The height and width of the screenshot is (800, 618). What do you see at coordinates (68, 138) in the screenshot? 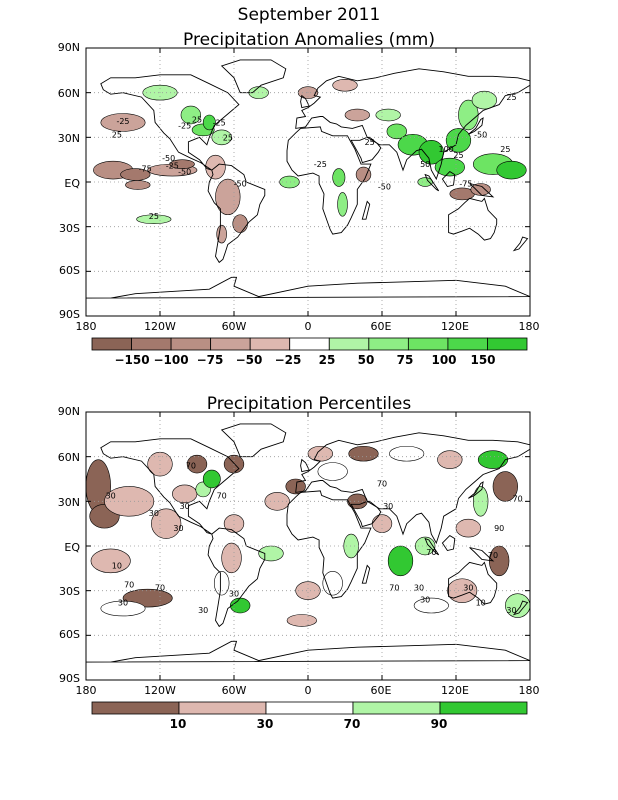
I see `lat-label-30n: 30N` at bounding box center [68, 138].